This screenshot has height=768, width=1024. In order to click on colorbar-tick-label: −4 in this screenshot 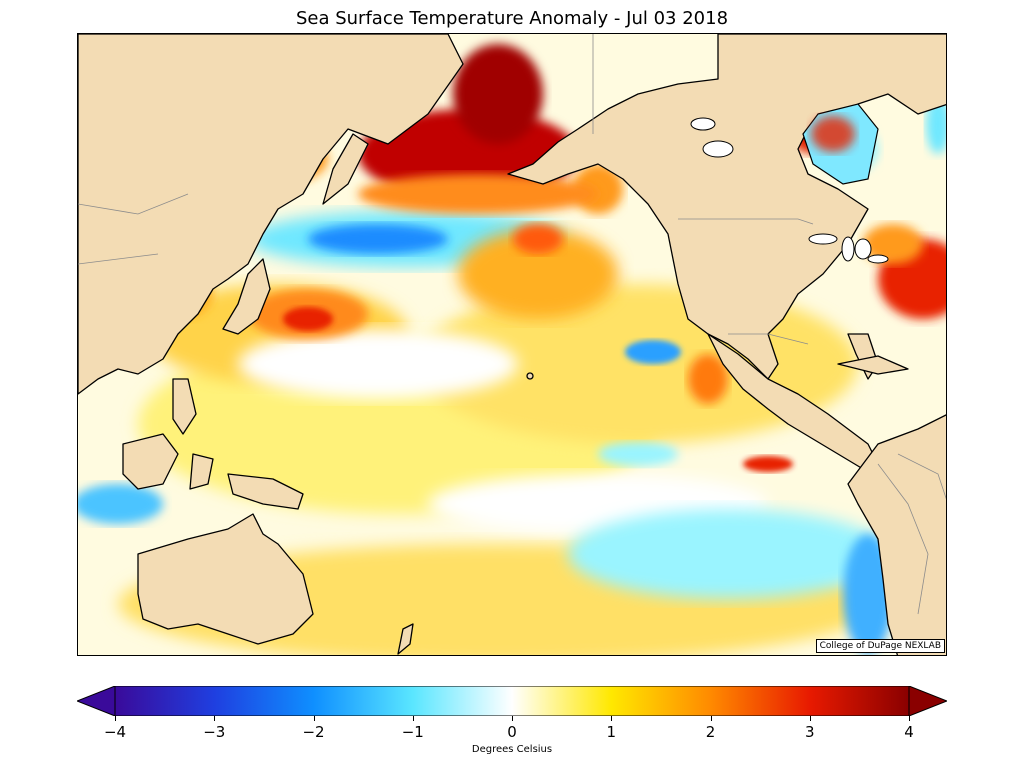, I will do `click(115, 732)`.